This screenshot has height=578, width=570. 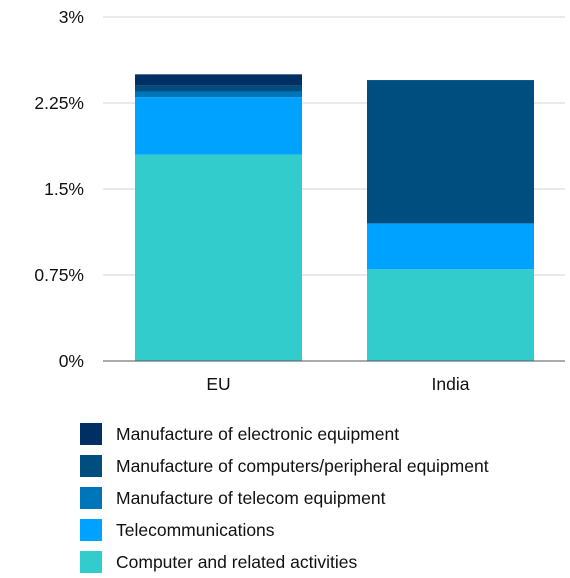 What do you see at coordinates (71, 17) in the screenshot?
I see `y-tick-label: 3%` at bounding box center [71, 17].